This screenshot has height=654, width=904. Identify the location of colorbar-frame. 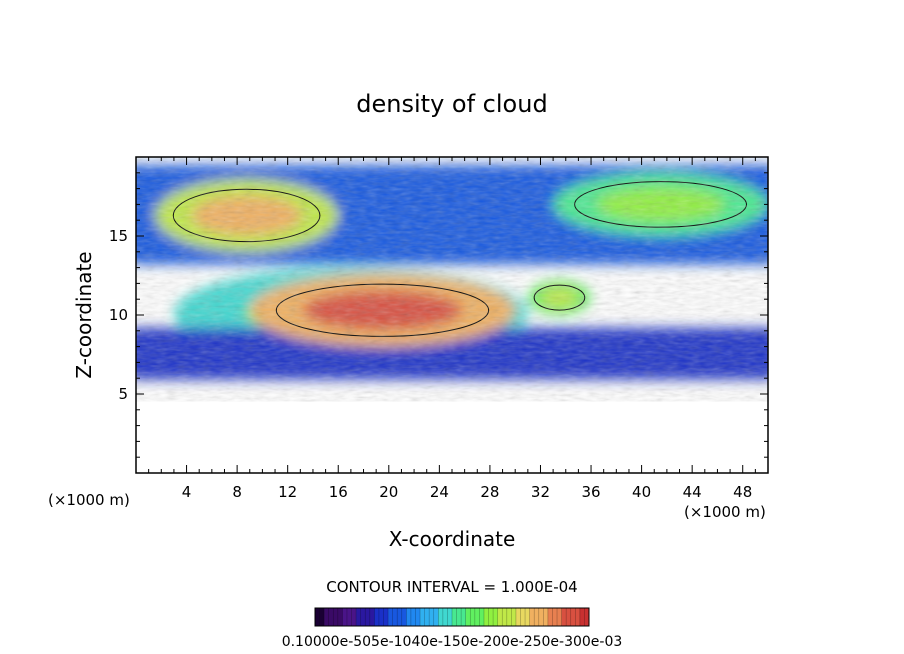
(452, 617).